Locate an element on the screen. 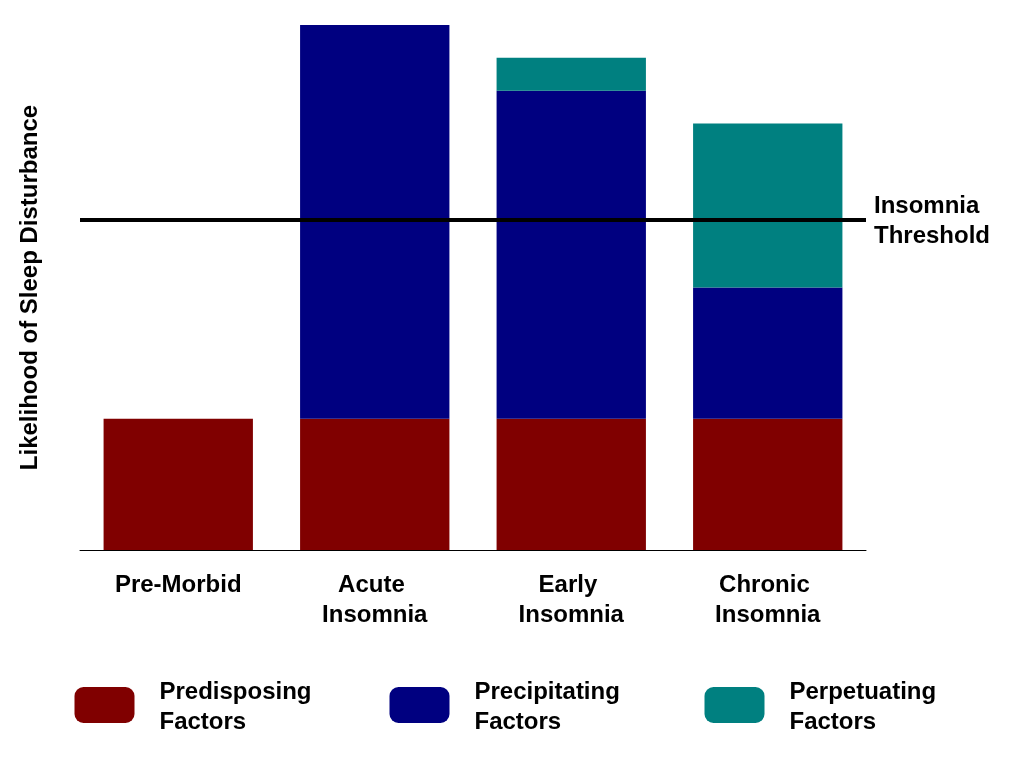  legend-label: Perpetuating Factors is located at coordinates (866, 705).